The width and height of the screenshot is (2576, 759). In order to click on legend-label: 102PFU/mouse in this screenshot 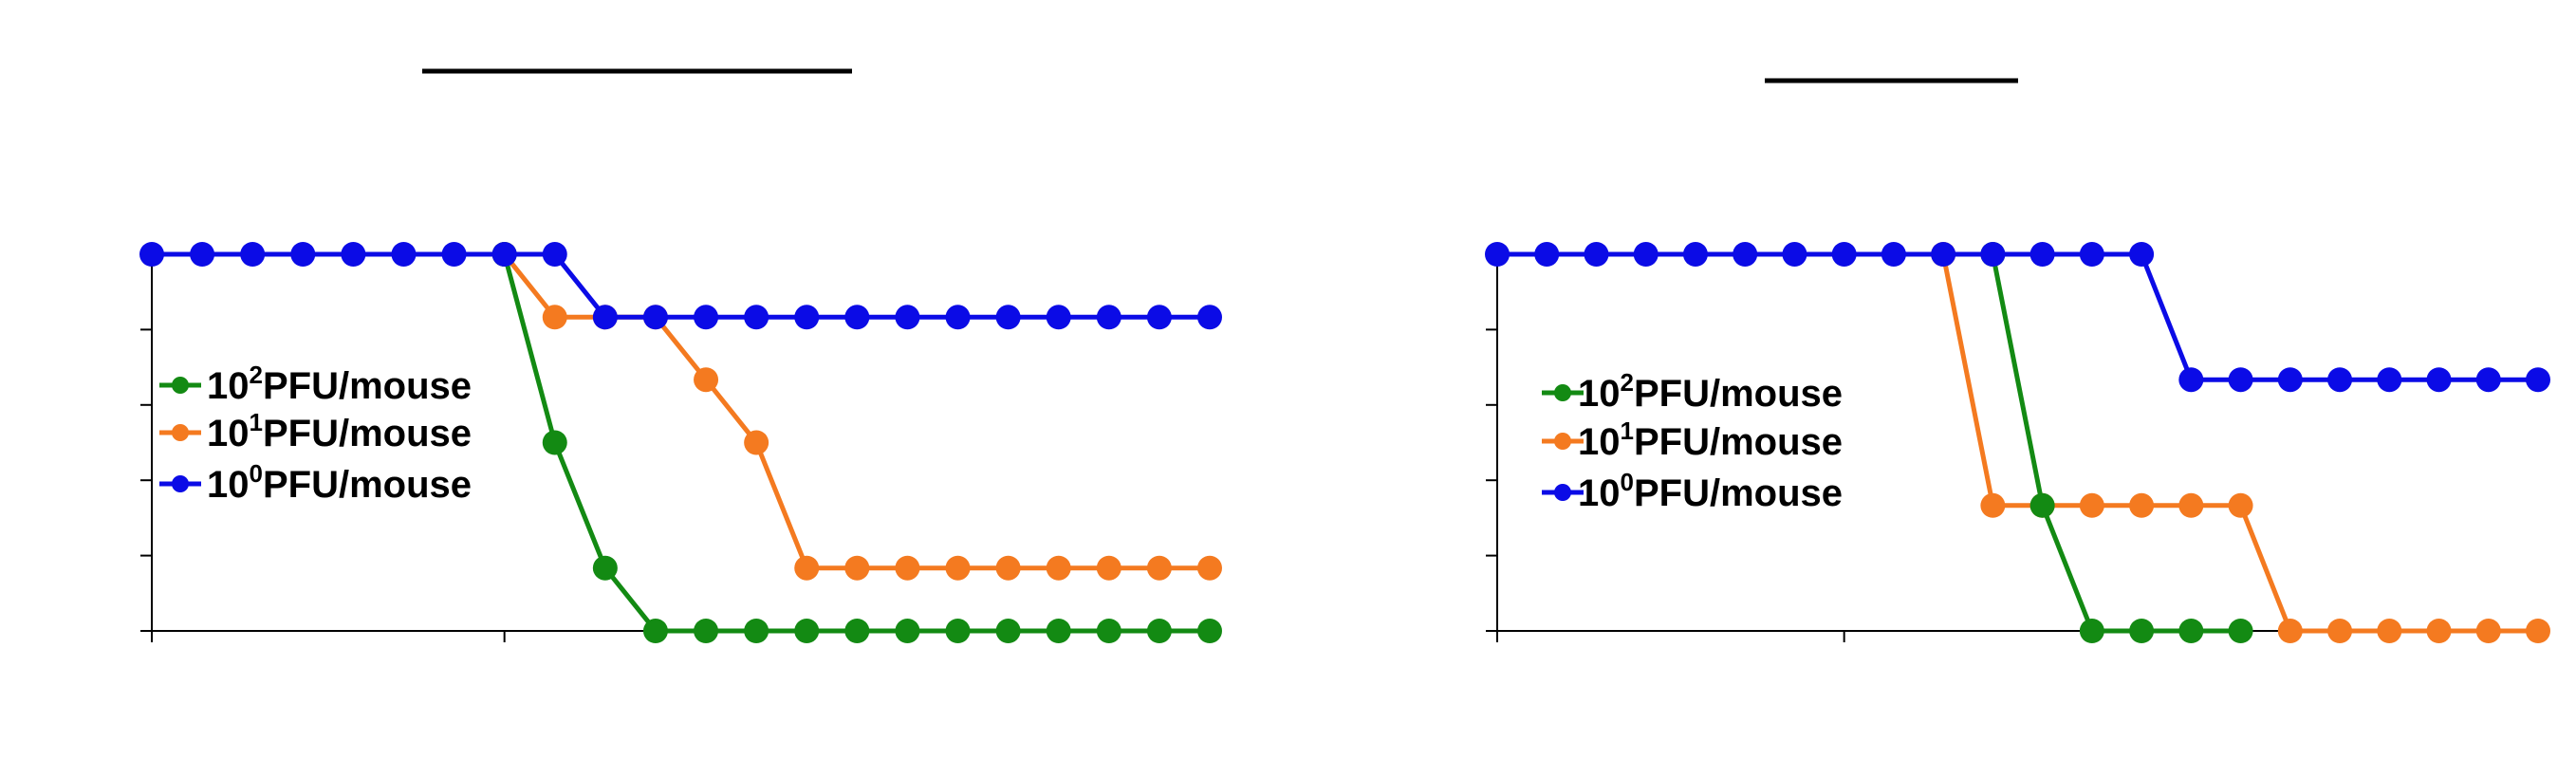, I will do `click(339, 384)`.